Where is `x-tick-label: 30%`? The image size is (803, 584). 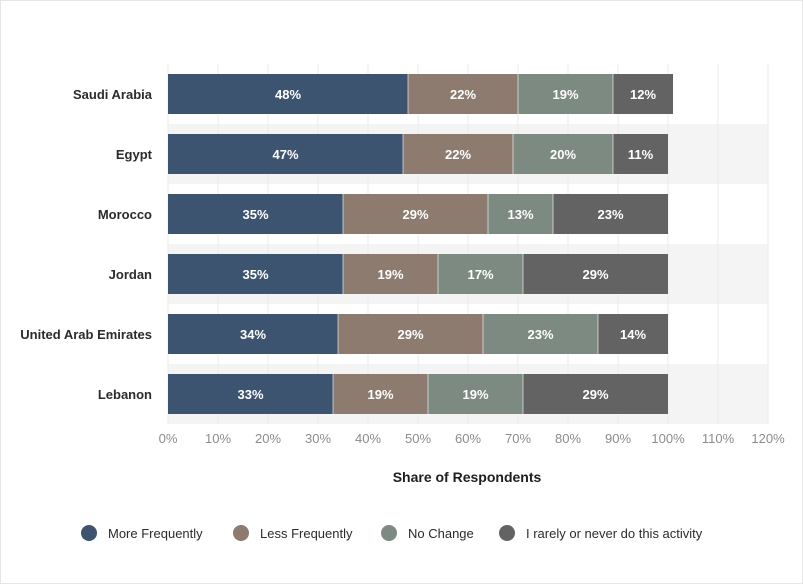
x-tick-label: 30% is located at coordinates (318, 438).